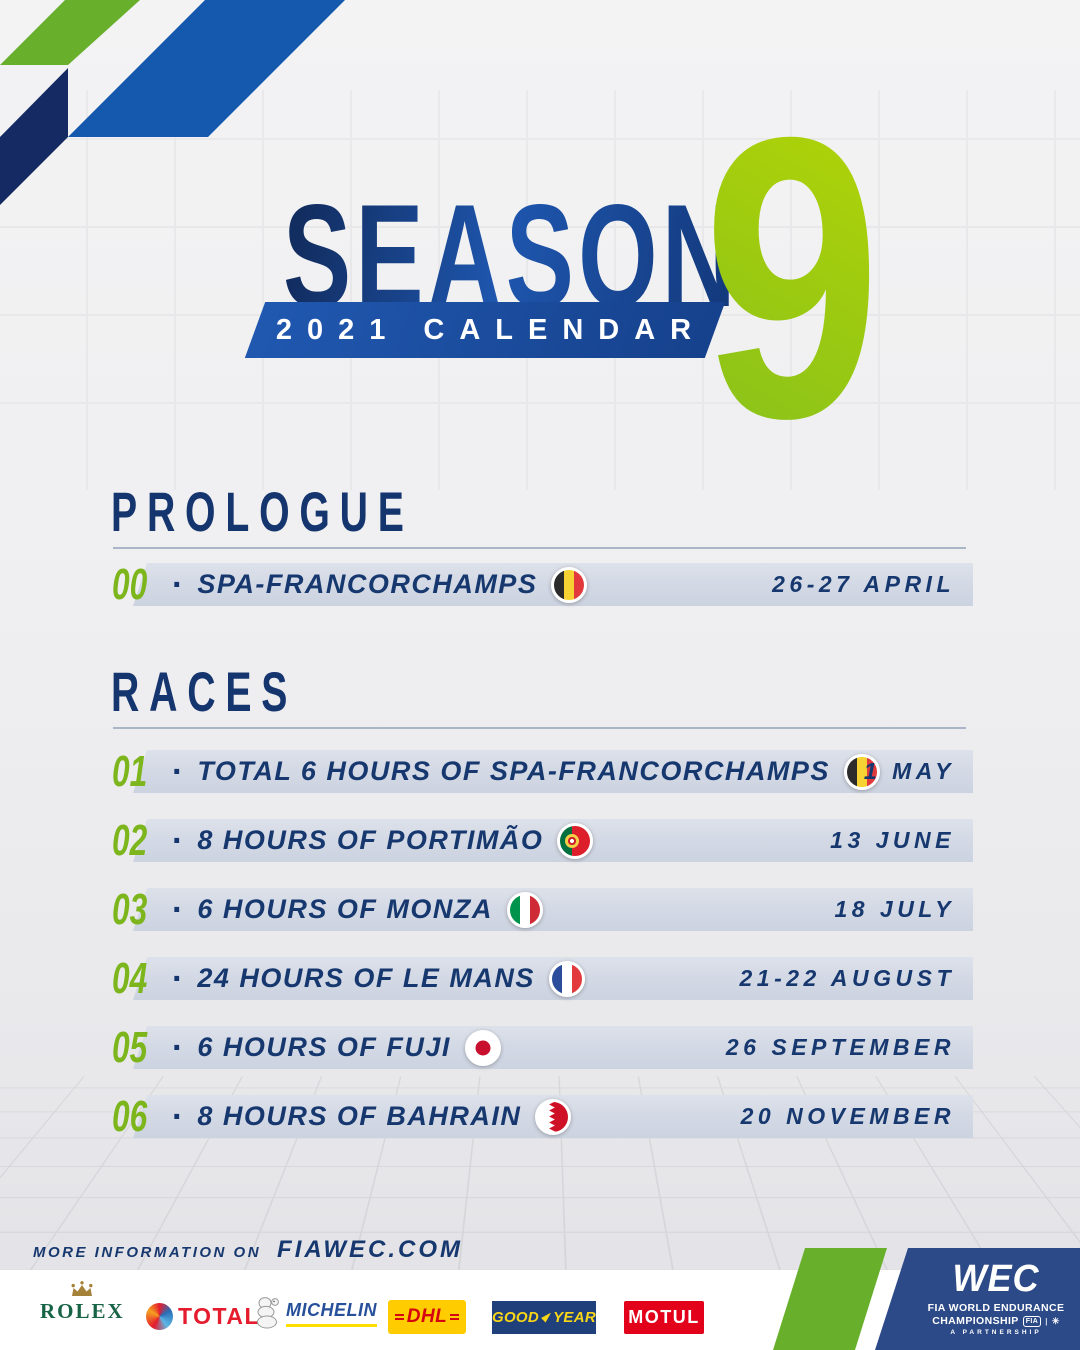  What do you see at coordinates (130, 840) in the screenshot?
I see `round-number: 02` at bounding box center [130, 840].